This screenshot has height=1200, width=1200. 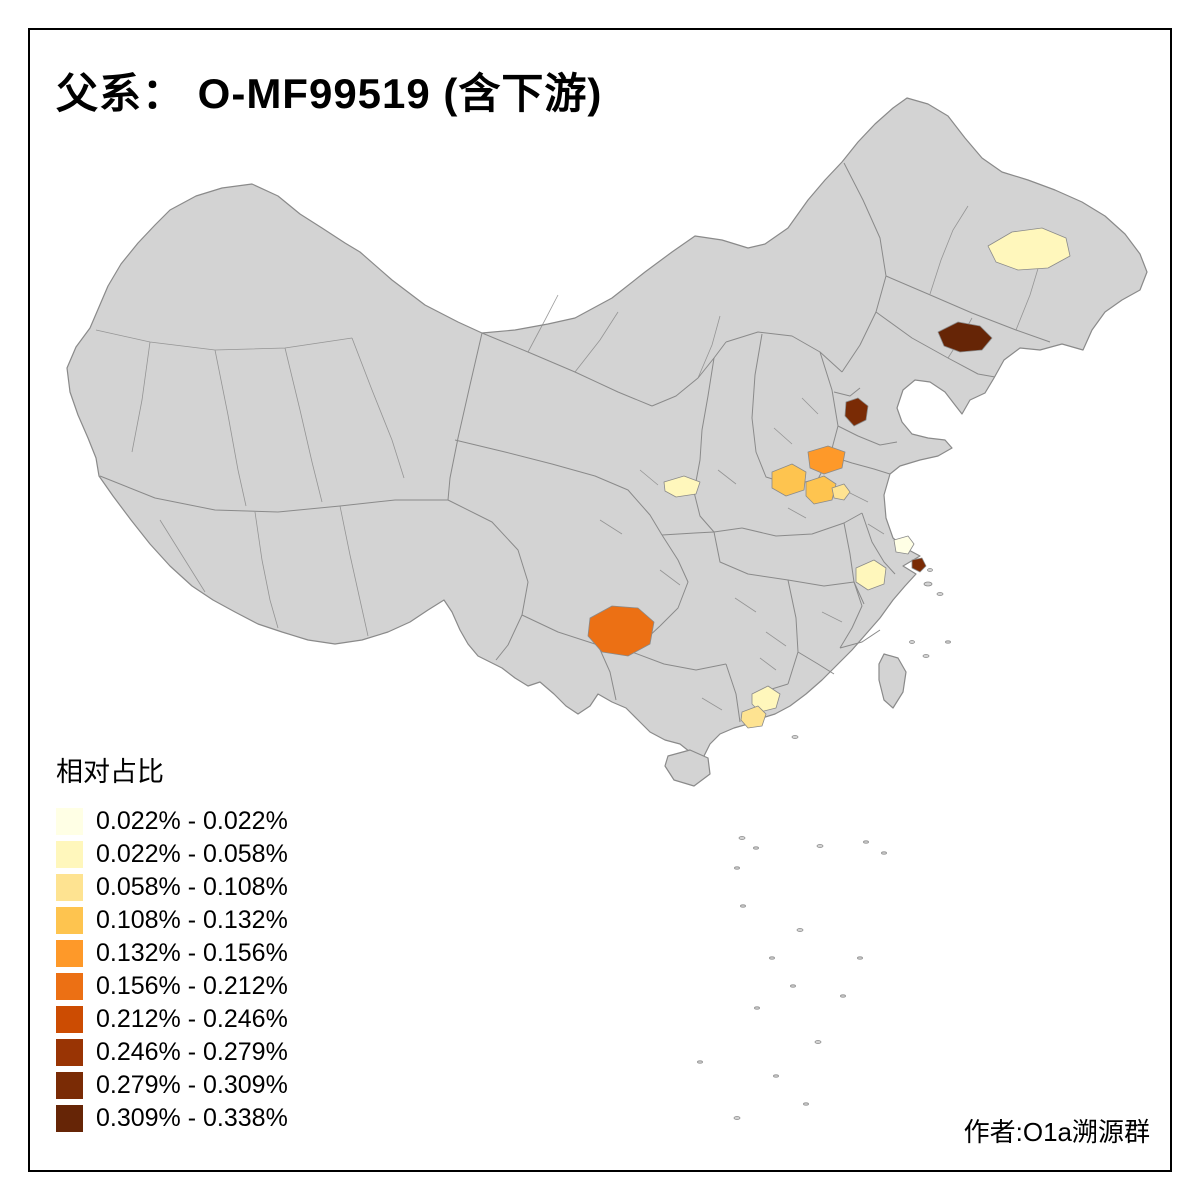 I want to click on legend-item: 0.022% - 0.022%, so click(x=172, y=821).